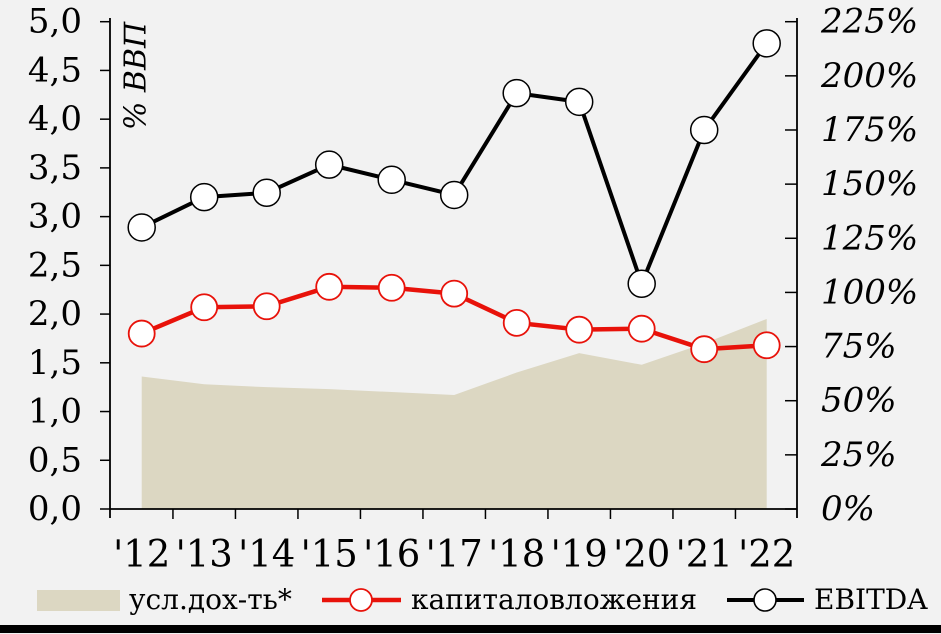  Describe the element at coordinates (55, 460) in the screenshot. I see `left-tick-label: 0,5` at that location.